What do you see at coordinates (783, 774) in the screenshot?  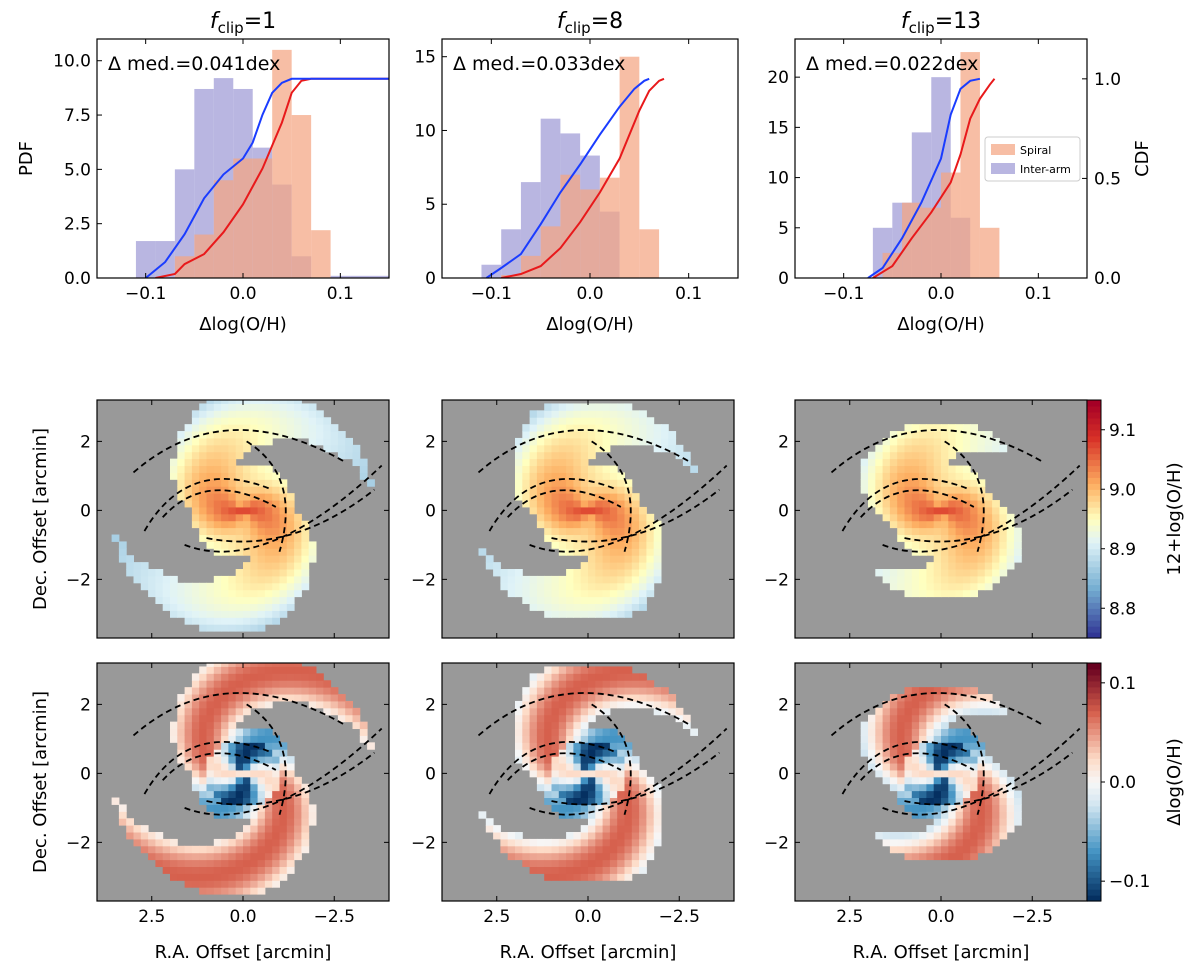 I see `y-tick-label: 0` at bounding box center [783, 774].